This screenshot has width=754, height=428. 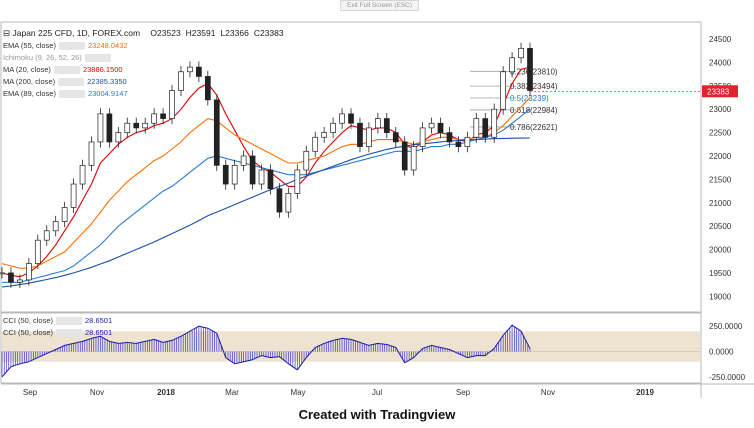 I want to click on price-tick-label: 20500, so click(x=720, y=226).